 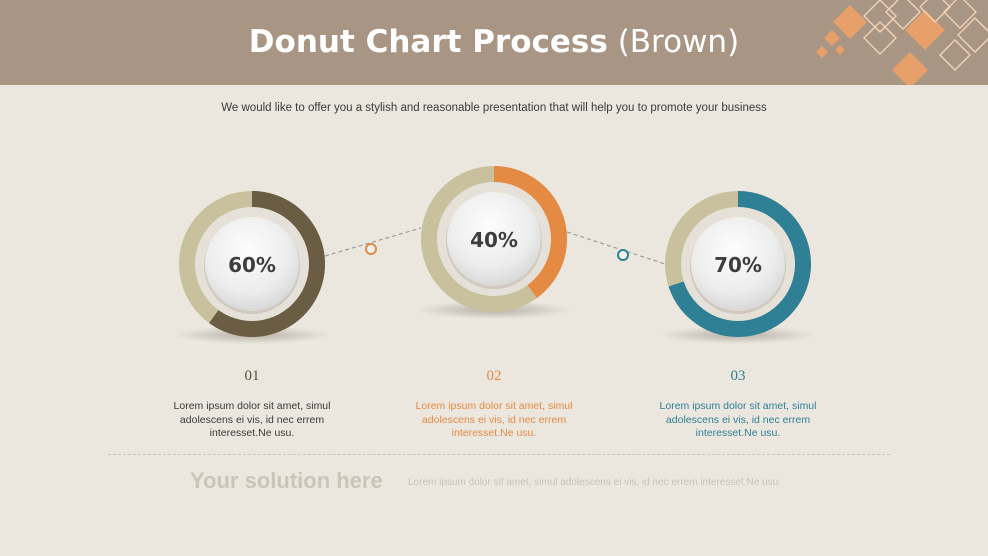 I want to click on donut-value-label: 40%, so click(x=494, y=240).